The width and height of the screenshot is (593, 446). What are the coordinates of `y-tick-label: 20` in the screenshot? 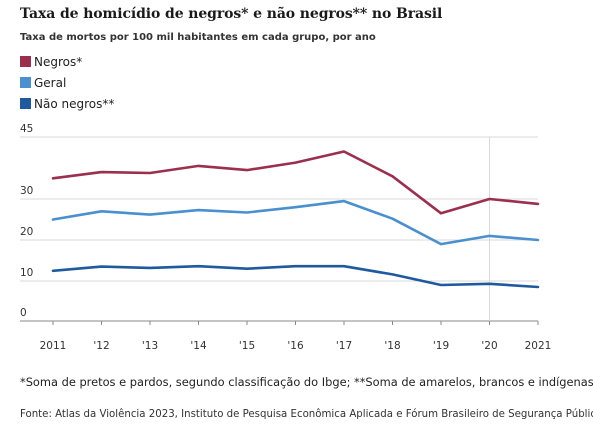 It's located at (26, 232).